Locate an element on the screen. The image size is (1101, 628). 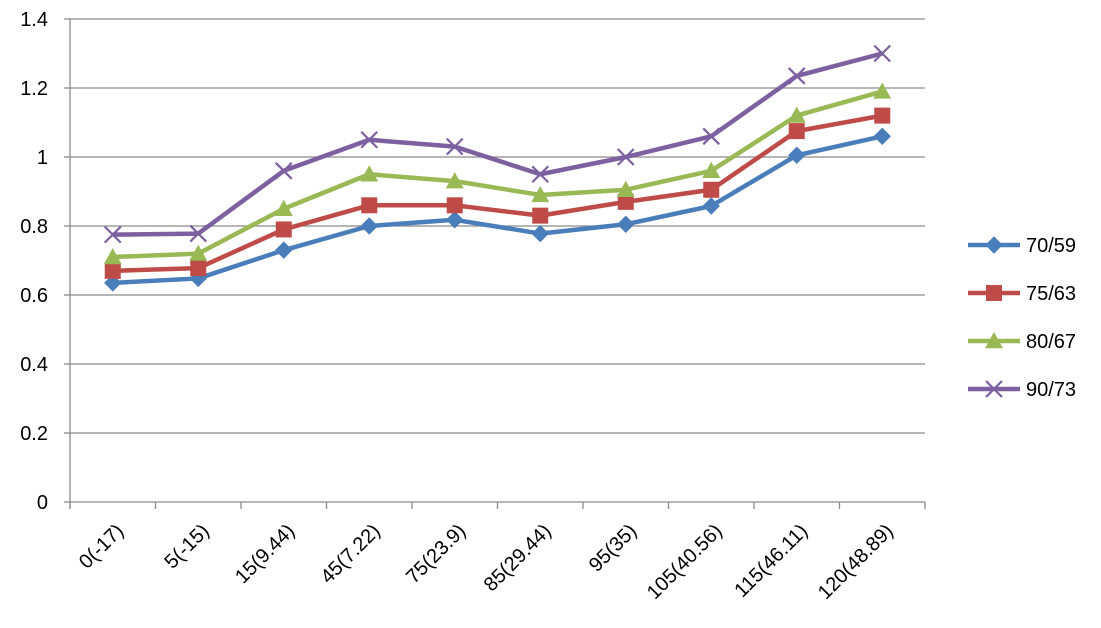
x-tick-label: 120(48.89) is located at coordinates (856, 562).